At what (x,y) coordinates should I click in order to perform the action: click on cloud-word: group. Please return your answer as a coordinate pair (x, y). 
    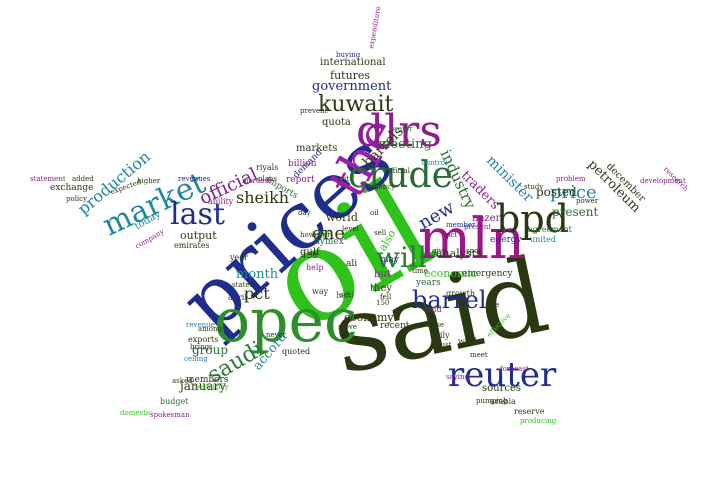
    Looking at the image, I should click on (210, 350).